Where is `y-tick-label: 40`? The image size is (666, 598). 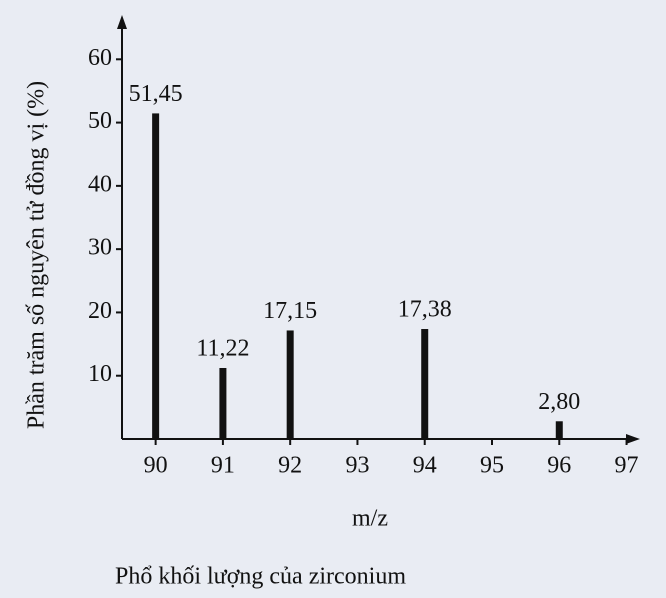
y-tick-label: 40 is located at coordinates (100, 184).